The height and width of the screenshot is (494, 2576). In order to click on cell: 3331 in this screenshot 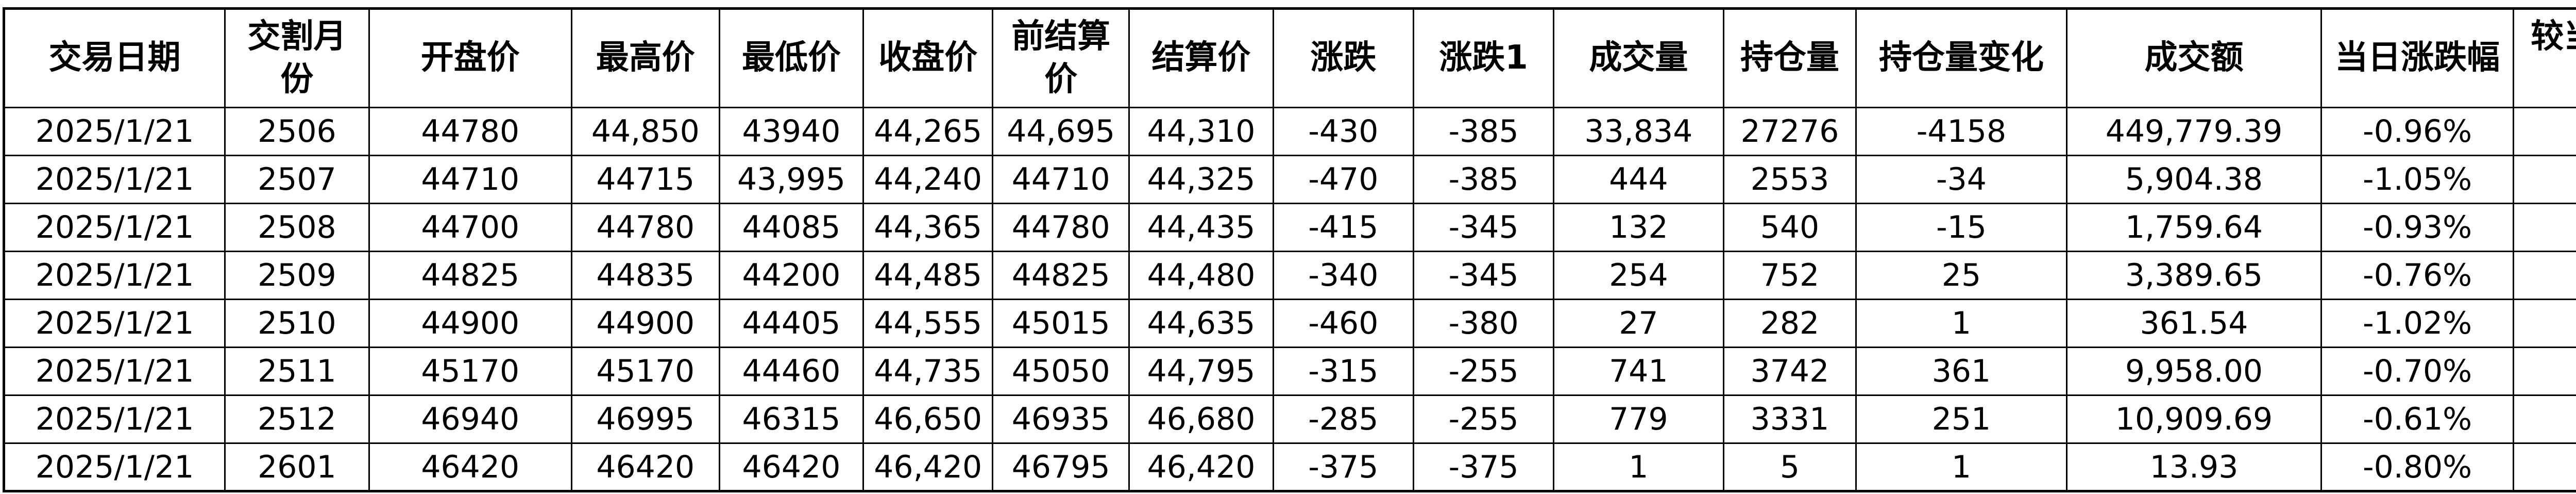, I will do `click(1789, 419)`.